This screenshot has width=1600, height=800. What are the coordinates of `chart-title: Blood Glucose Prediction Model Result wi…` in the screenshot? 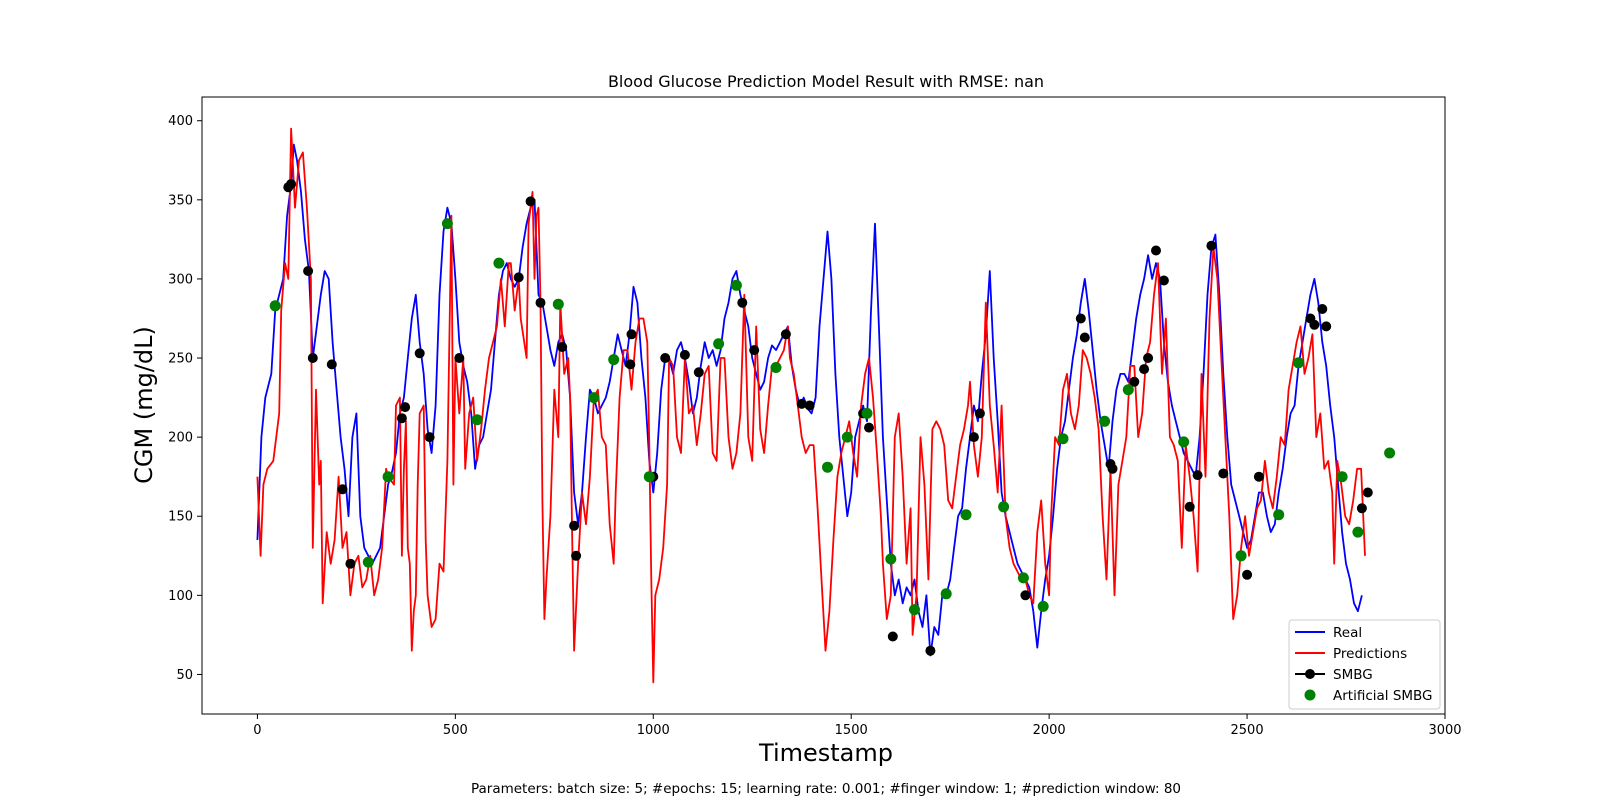 It's located at (826, 81).